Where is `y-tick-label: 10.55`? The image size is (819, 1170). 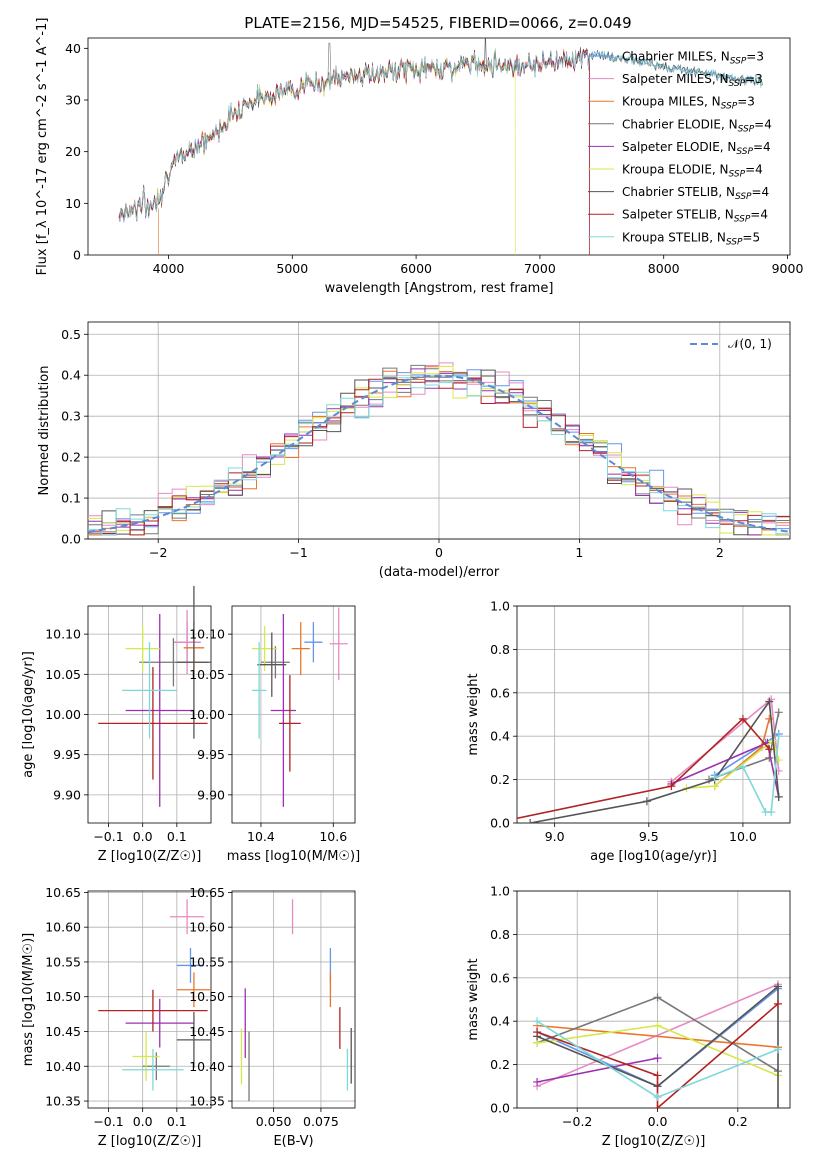 y-tick-label: 10.55 is located at coordinates (63, 961).